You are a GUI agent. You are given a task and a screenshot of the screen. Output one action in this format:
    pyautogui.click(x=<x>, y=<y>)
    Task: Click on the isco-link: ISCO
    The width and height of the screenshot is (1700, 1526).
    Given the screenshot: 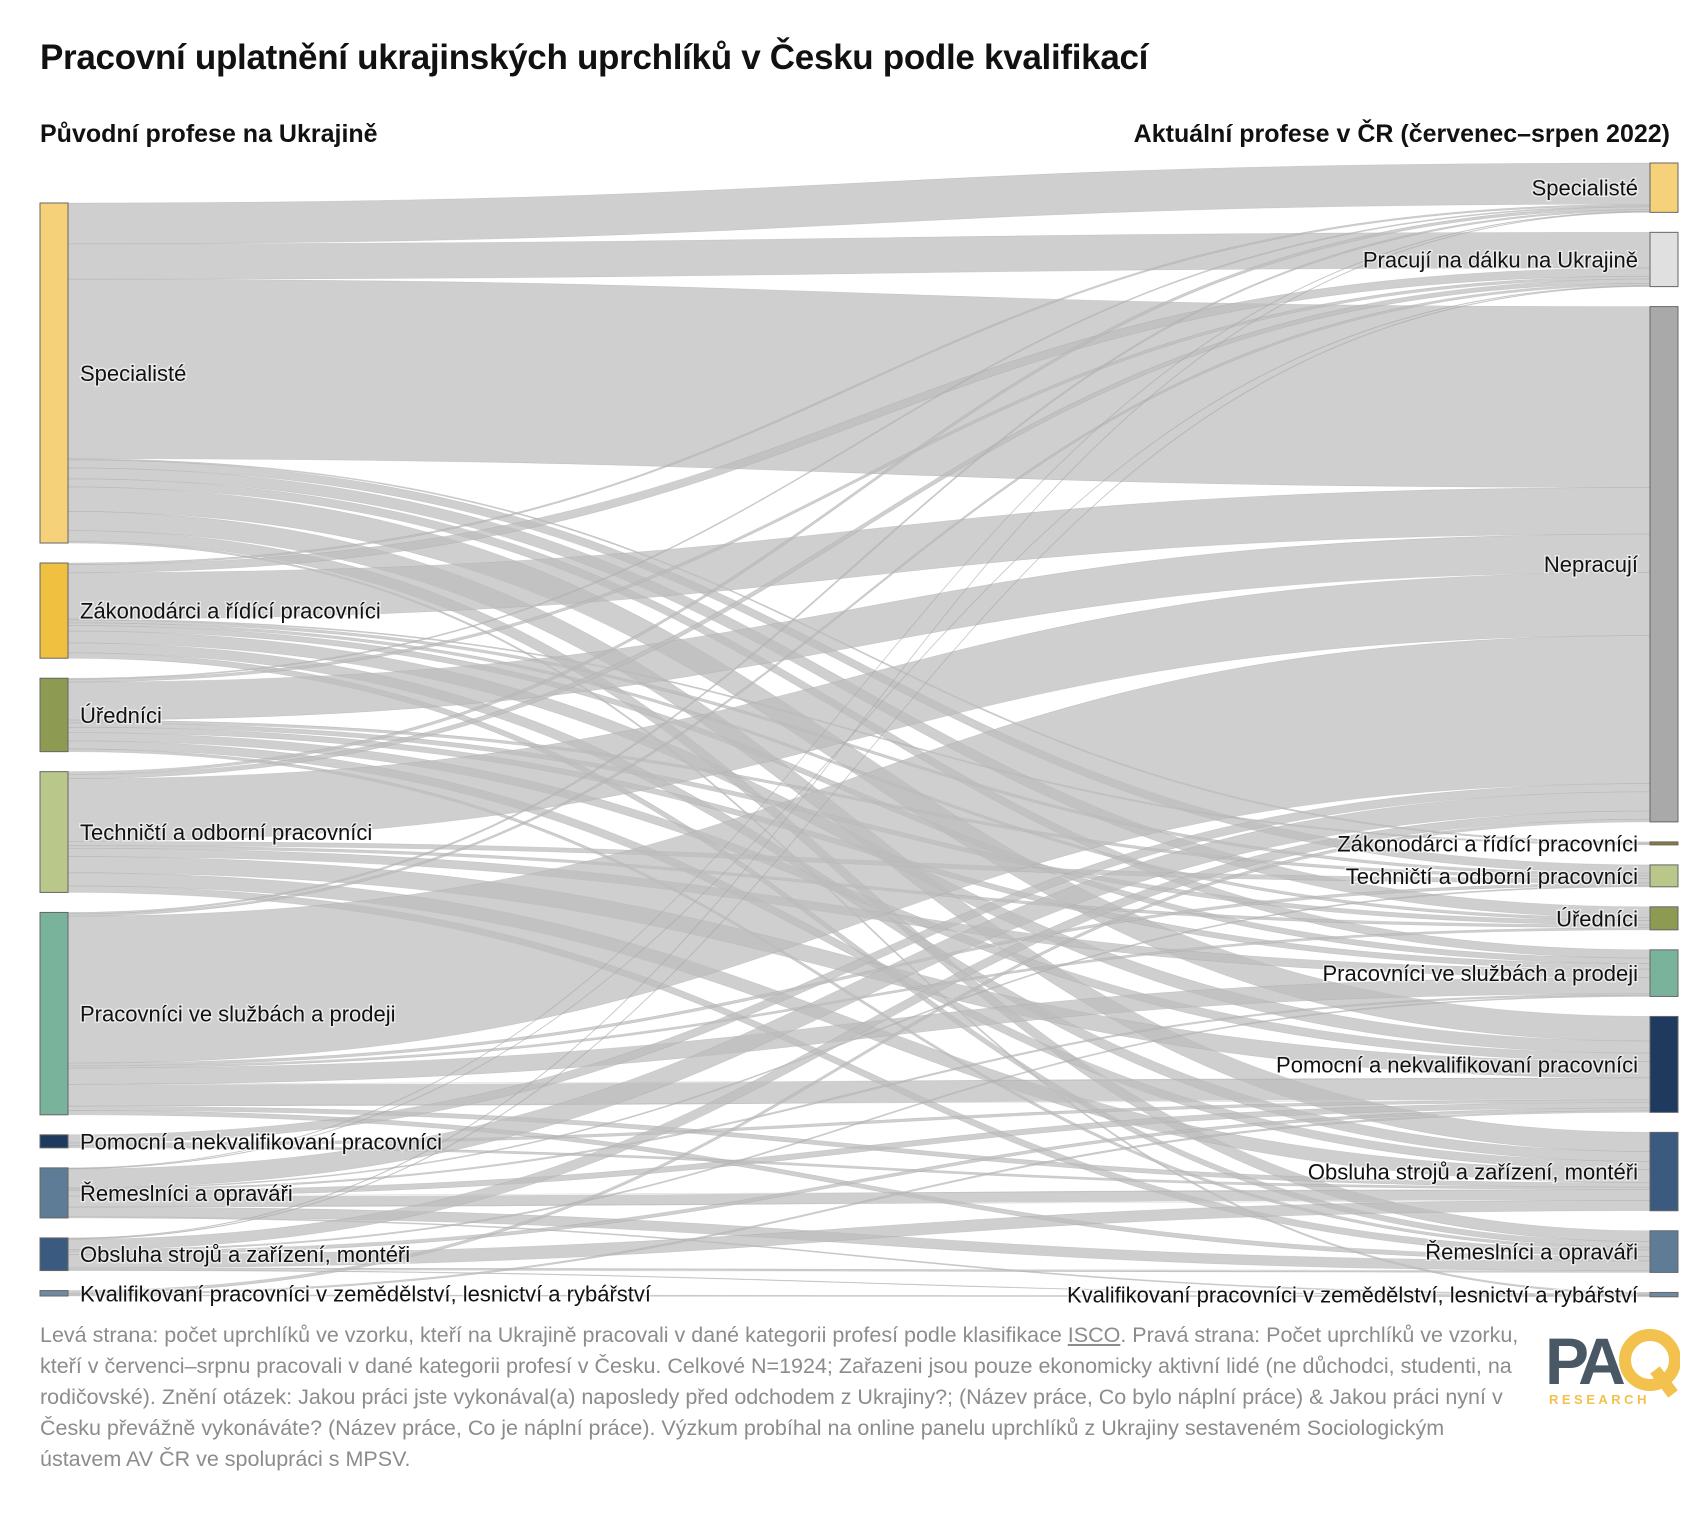 What is the action you would take?
    pyautogui.click(x=1094, y=1335)
    